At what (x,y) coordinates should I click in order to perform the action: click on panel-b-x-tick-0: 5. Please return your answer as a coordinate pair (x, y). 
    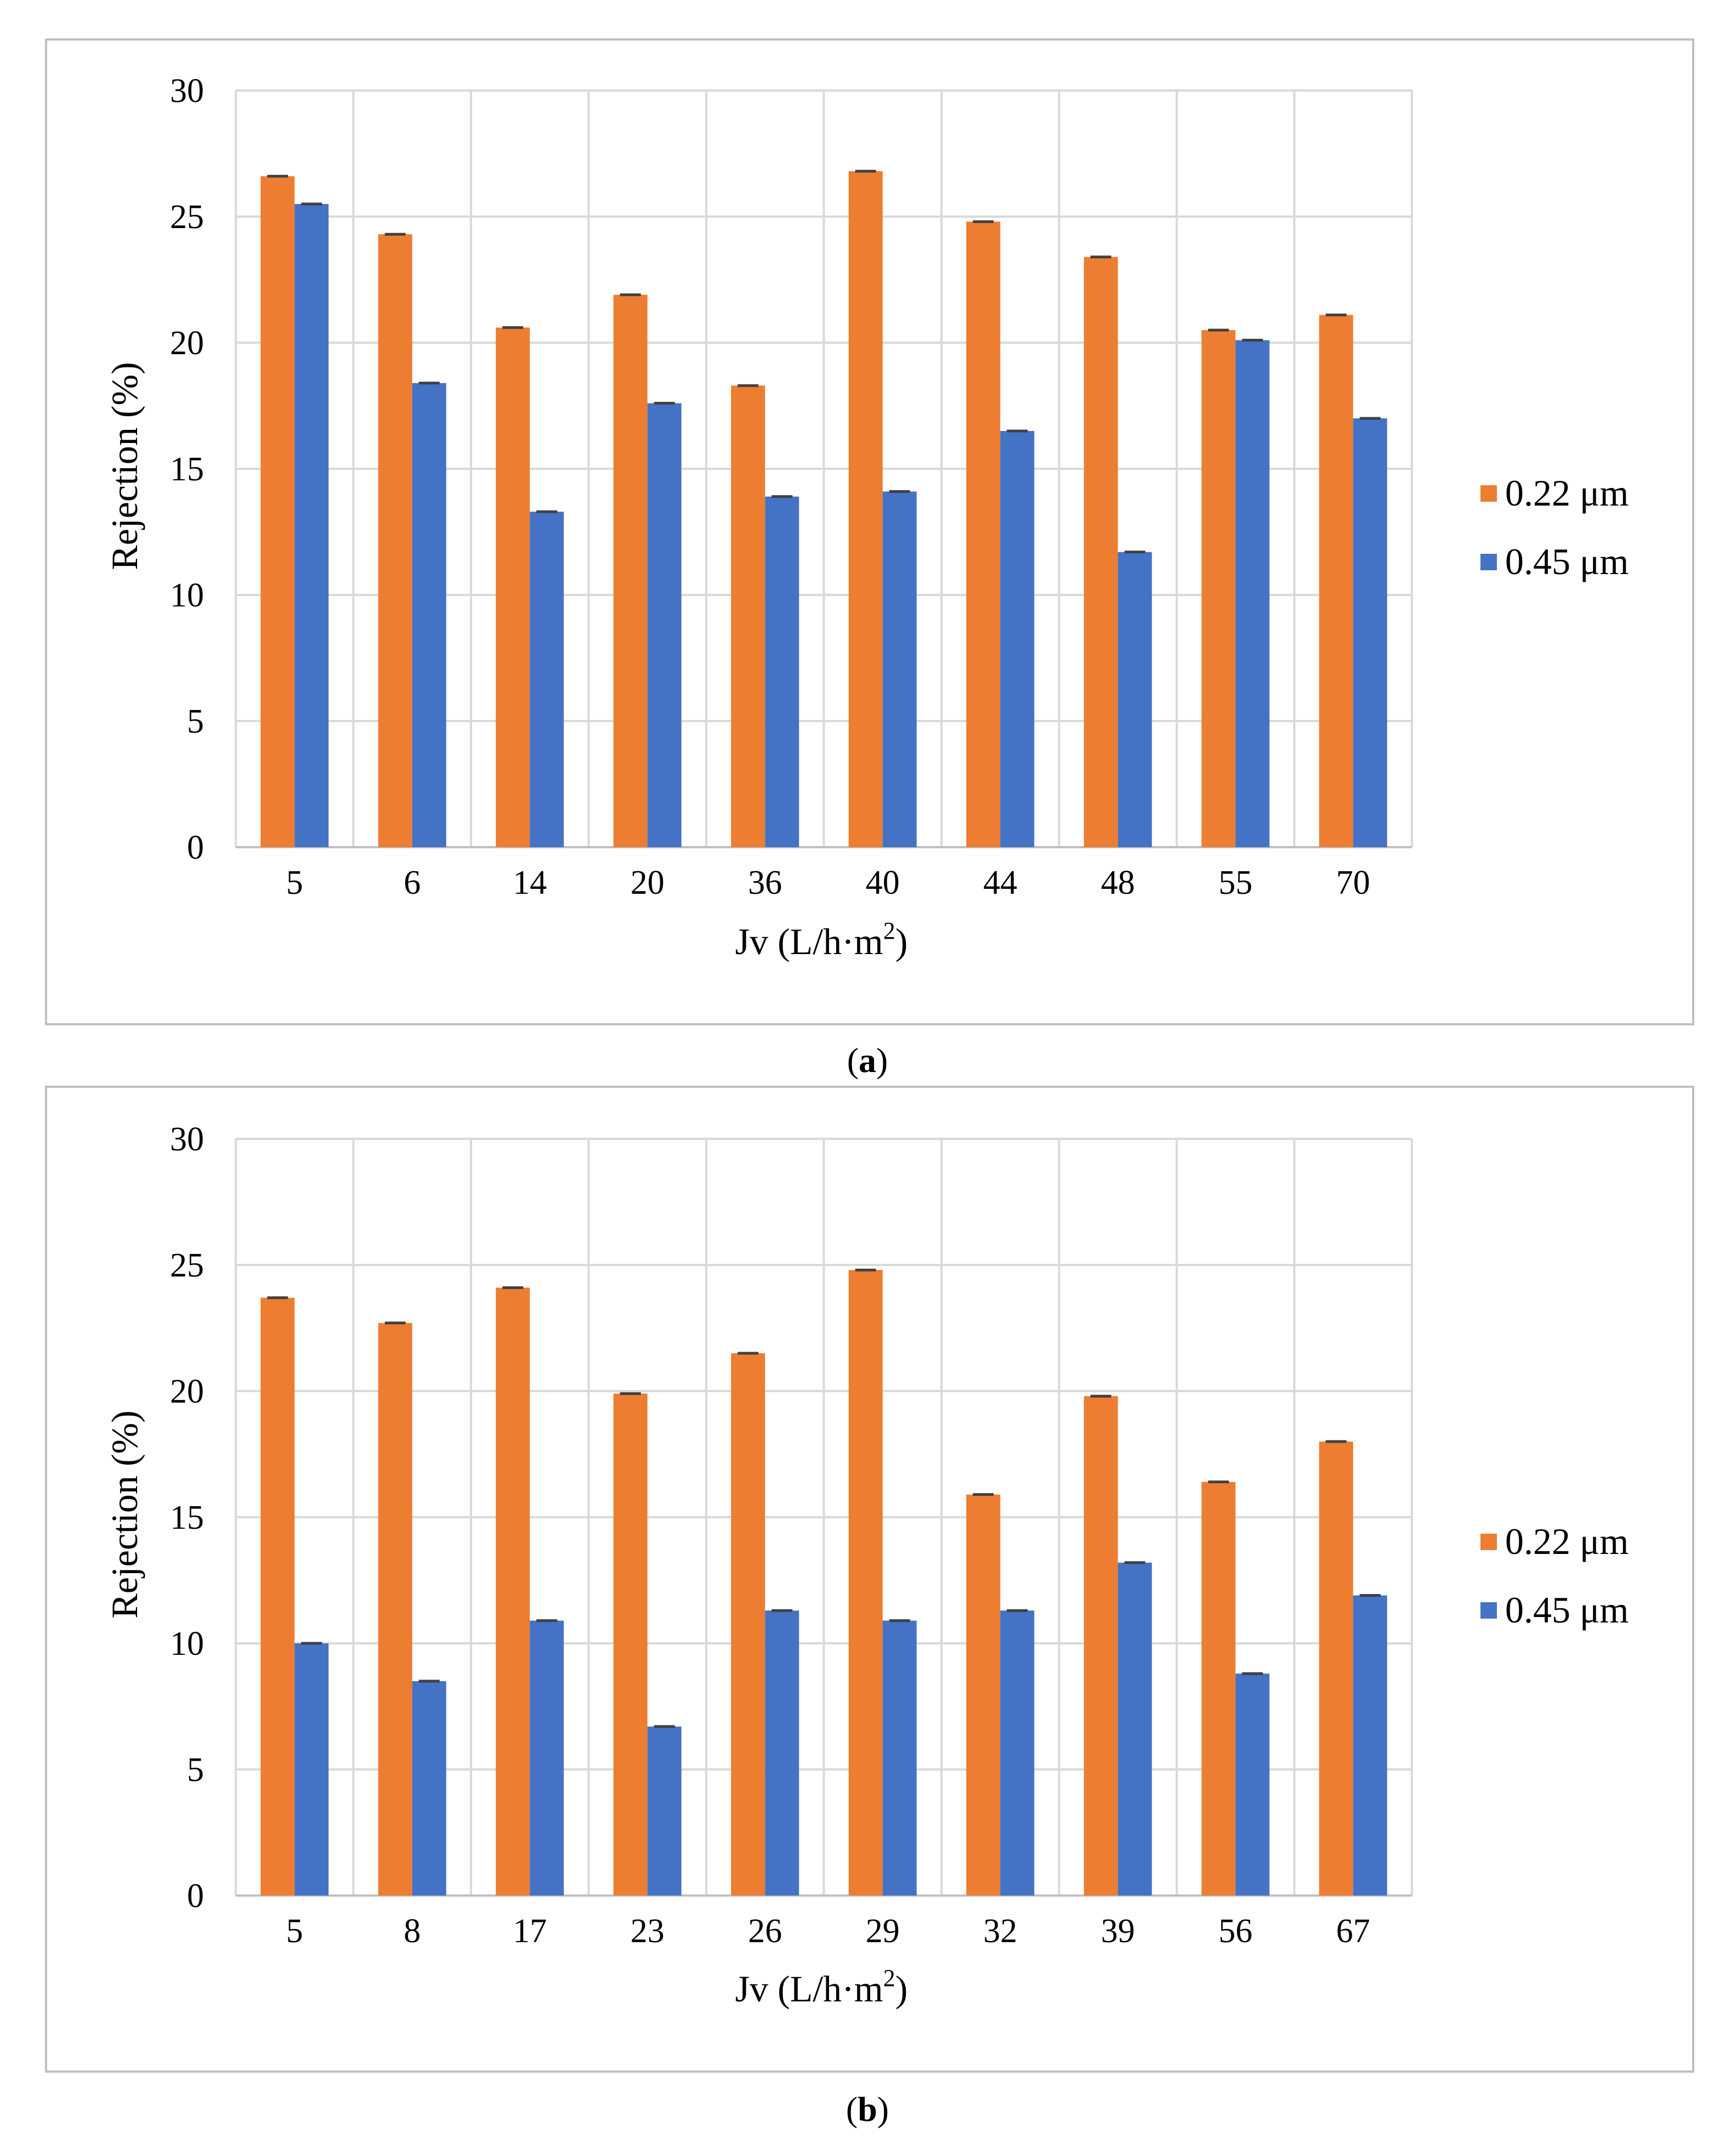
    Looking at the image, I should click on (294, 1931).